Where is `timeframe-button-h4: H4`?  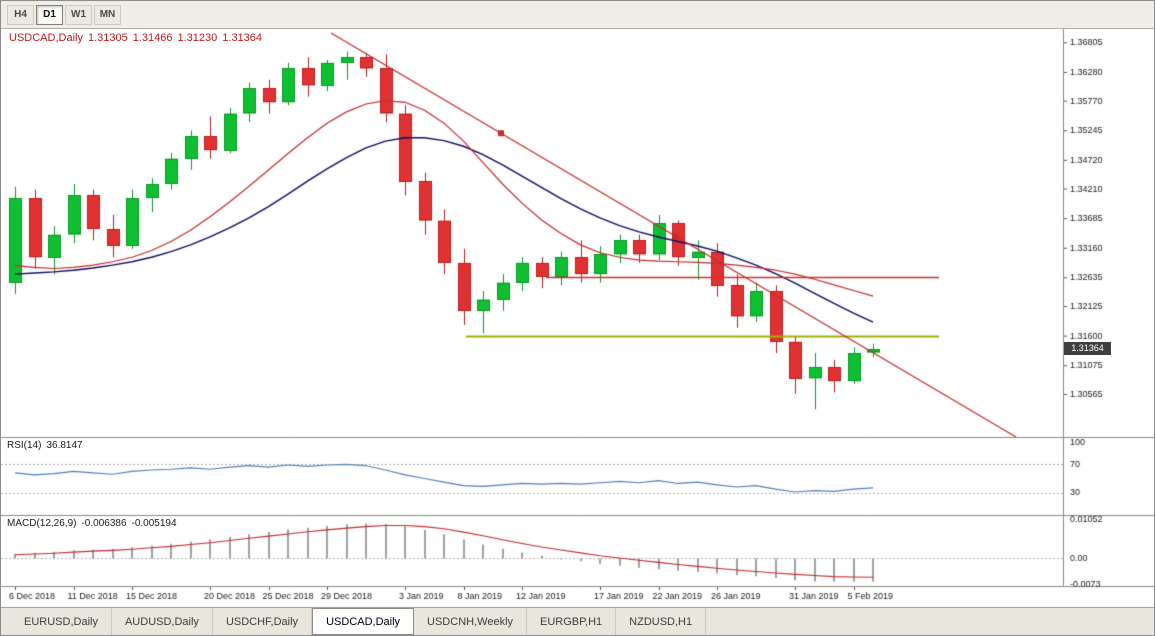
timeframe-button-h4: H4 is located at coordinates (20, 14).